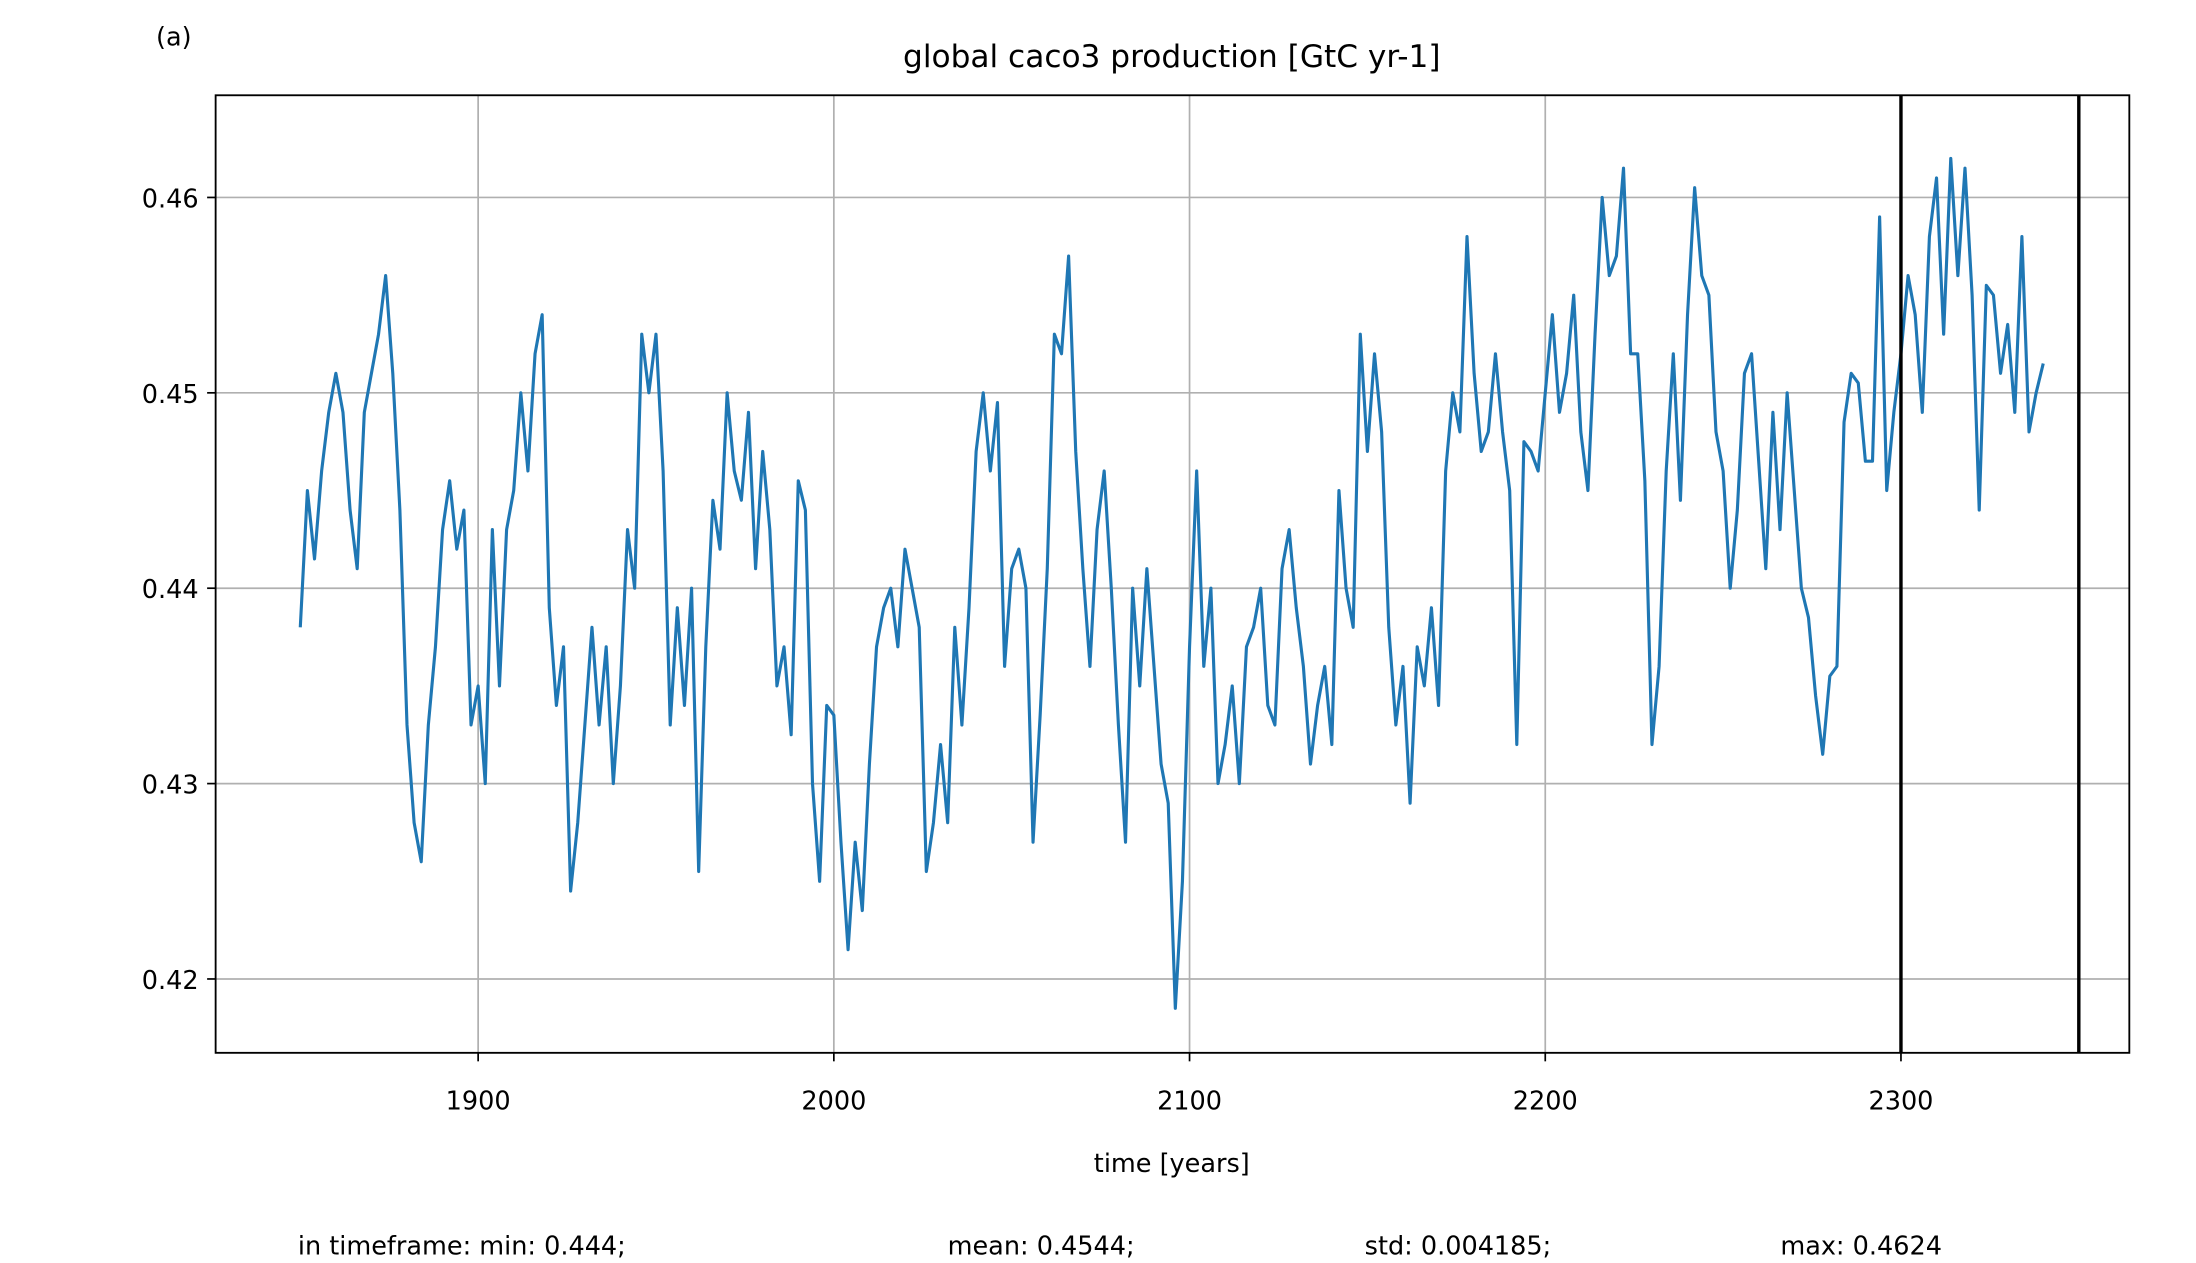  I want to click on stats-text: max: 0.4624, so click(1861, 1246).